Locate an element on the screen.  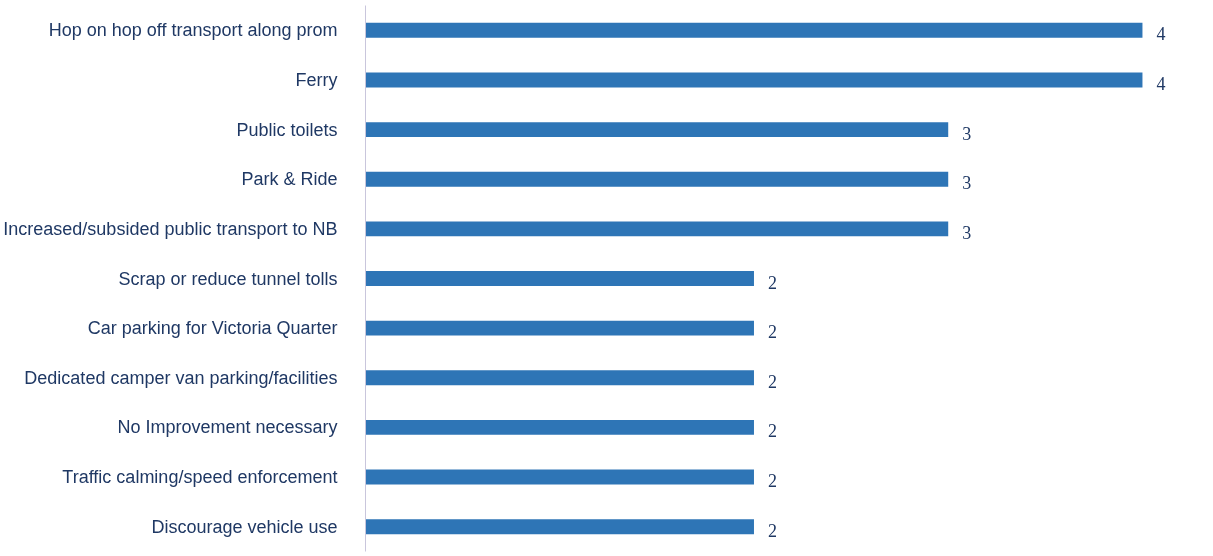
y-tick-label: Increased/subsided public transport to NB is located at coordinates (170, 228).